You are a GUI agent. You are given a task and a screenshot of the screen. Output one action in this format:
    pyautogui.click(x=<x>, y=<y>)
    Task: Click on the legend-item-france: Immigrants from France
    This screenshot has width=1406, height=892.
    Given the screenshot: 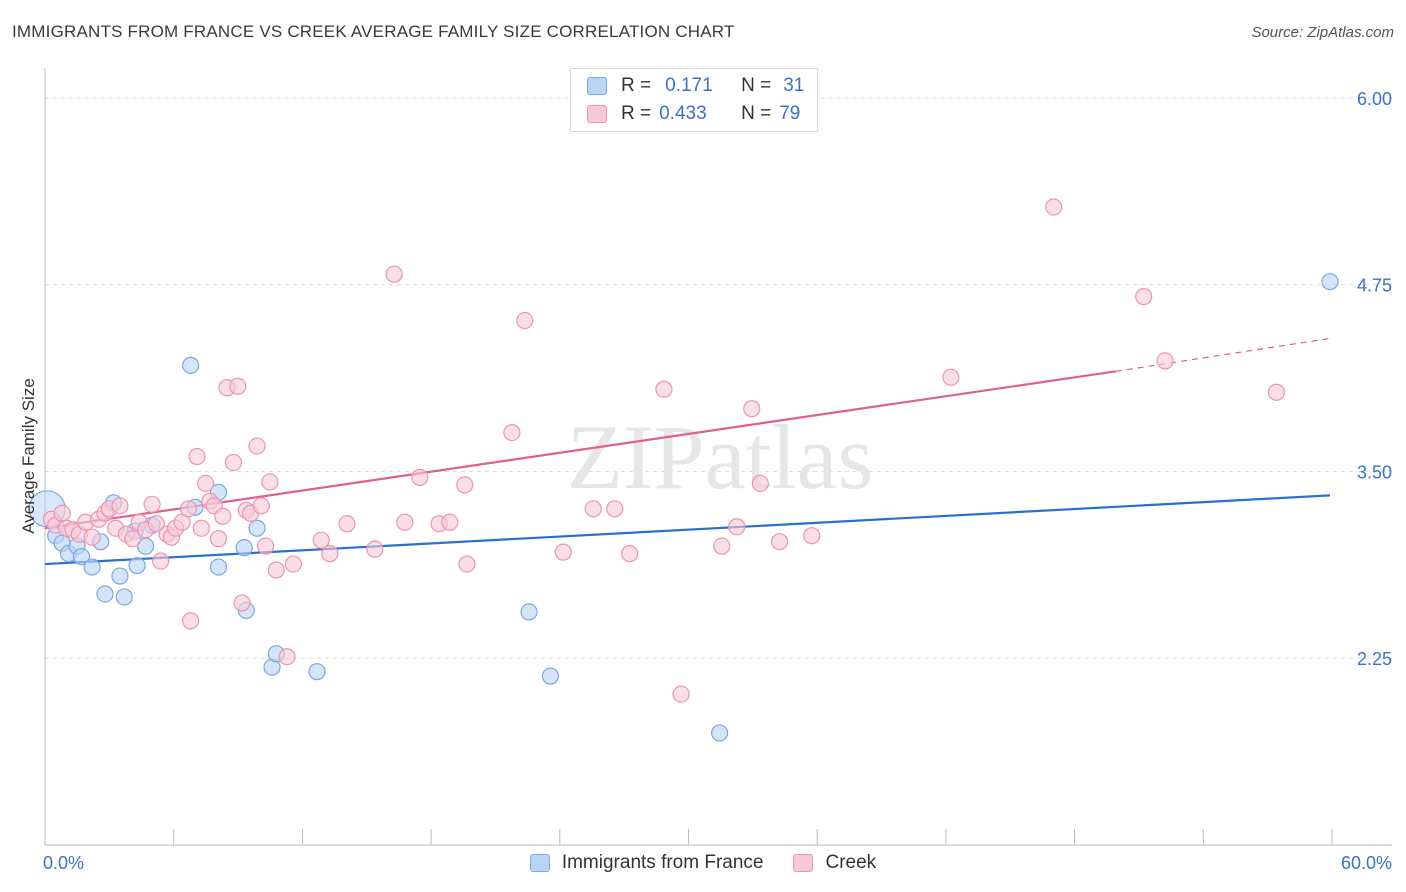 What is the action you would take?
    pyautogui.click(x=646, y=863)
    